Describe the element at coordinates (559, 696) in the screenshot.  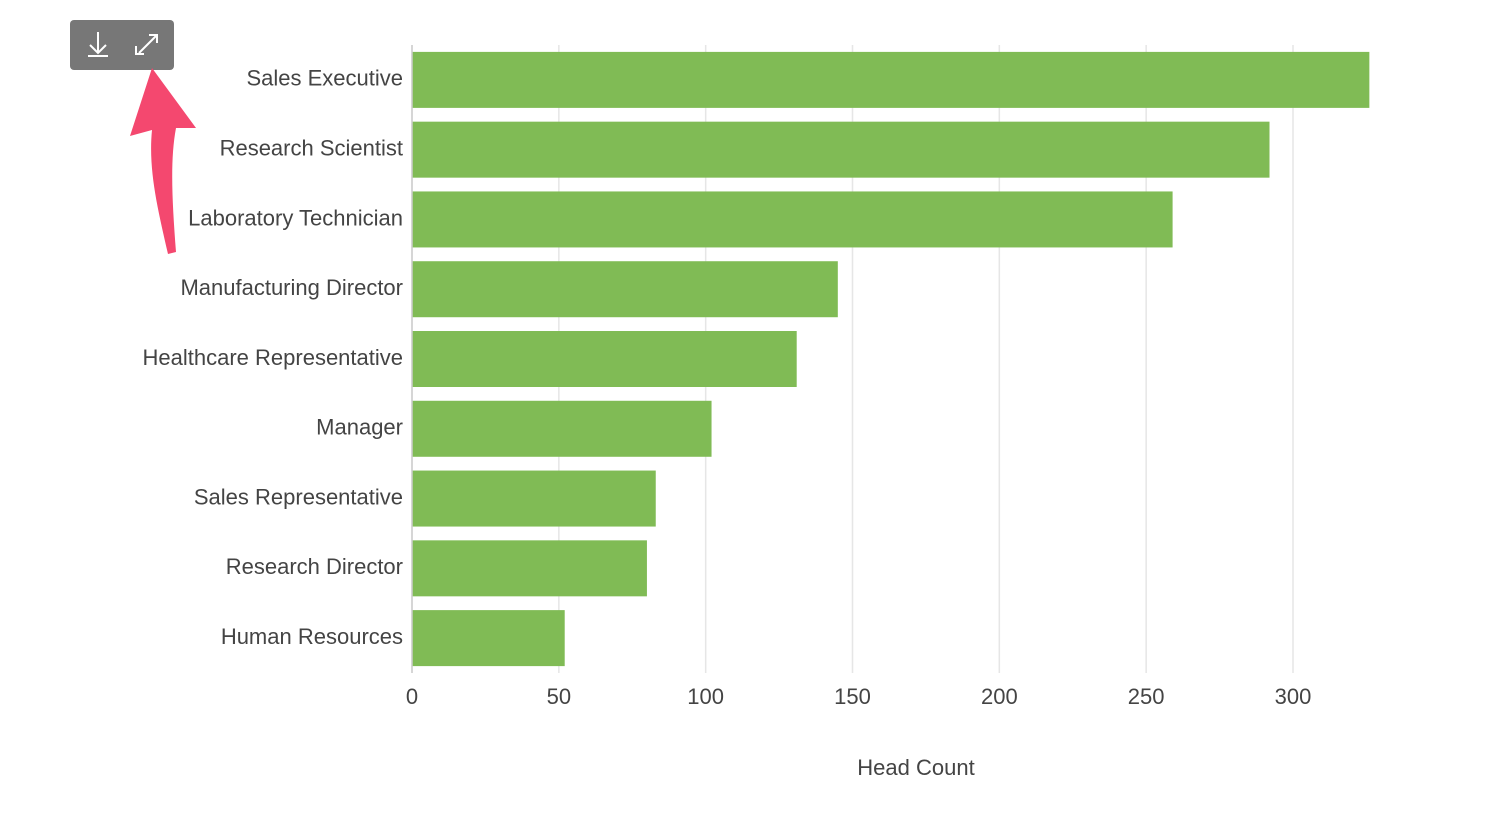
I see `x-tick-label: 50` at that location.